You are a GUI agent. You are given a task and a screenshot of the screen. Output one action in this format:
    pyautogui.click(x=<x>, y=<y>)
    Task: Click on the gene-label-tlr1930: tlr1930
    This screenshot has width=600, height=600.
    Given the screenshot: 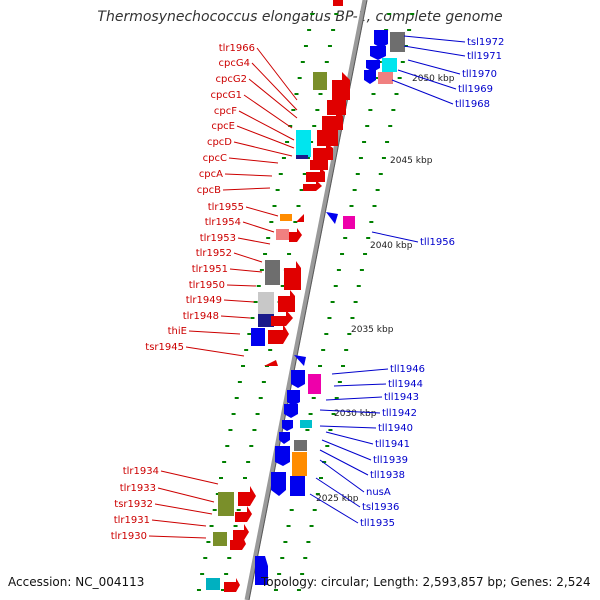 What is the action you would take?
    pyautogui.click(x=129, y=536)
    